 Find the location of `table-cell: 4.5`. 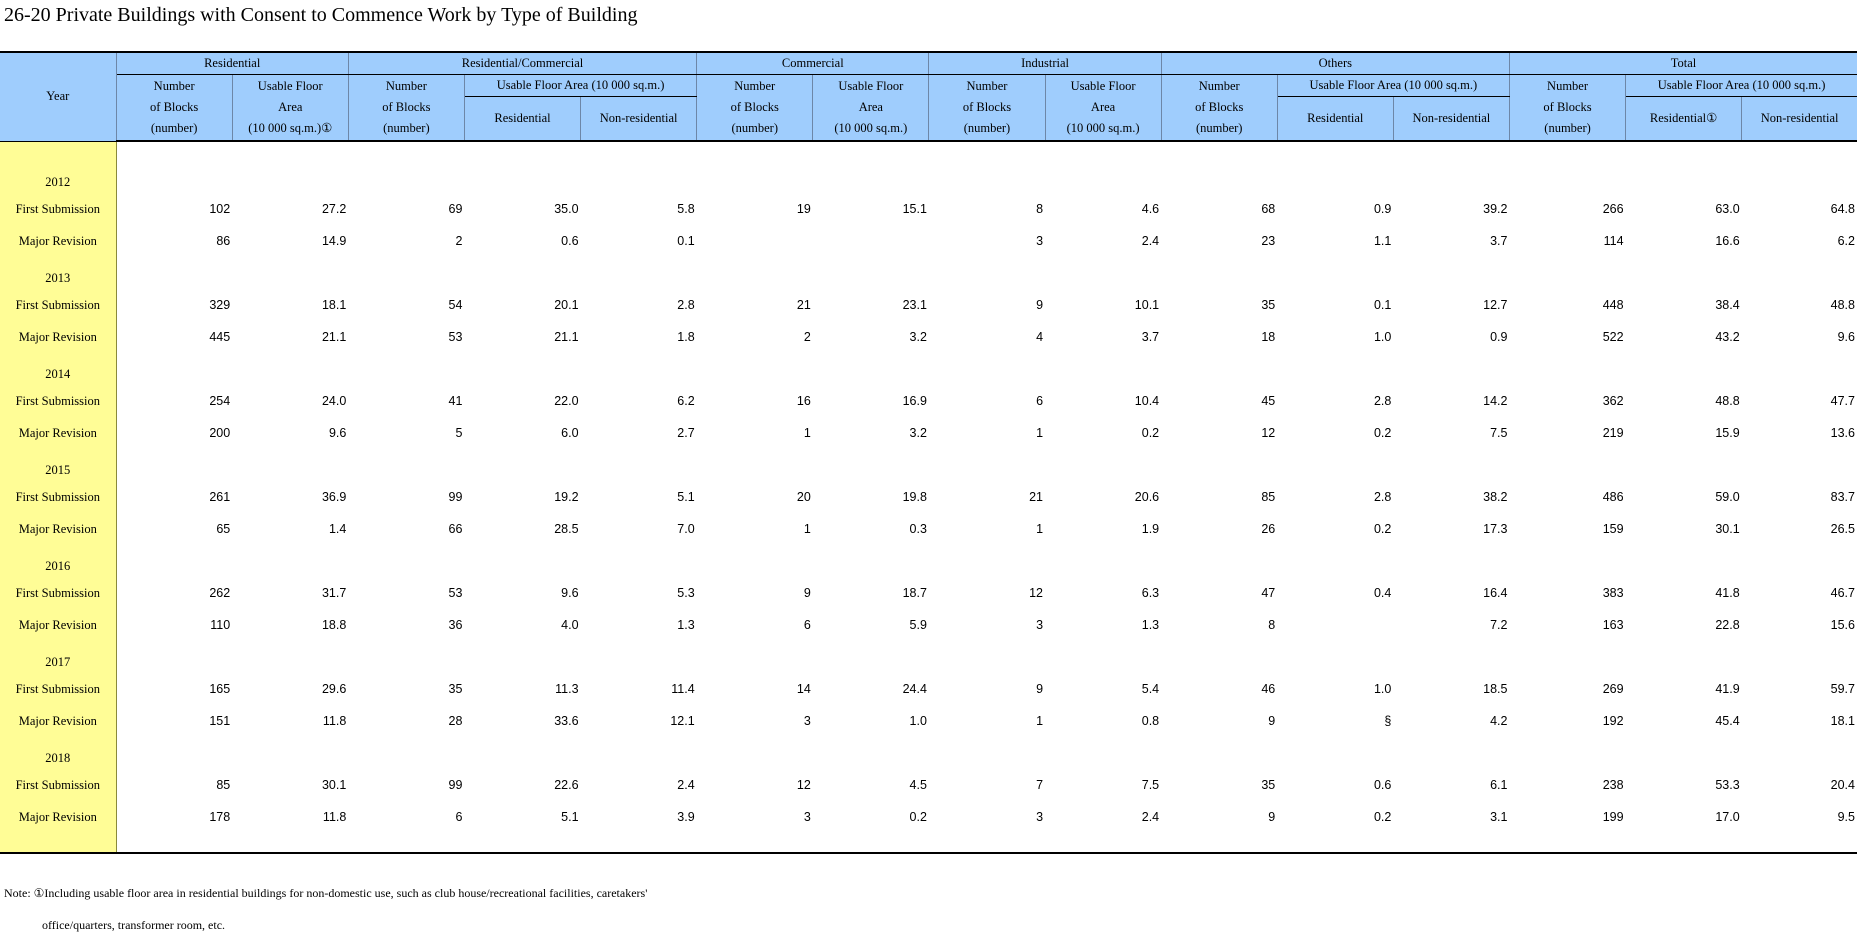

table-cell: 4.5 is located at coordinates (918, 785).